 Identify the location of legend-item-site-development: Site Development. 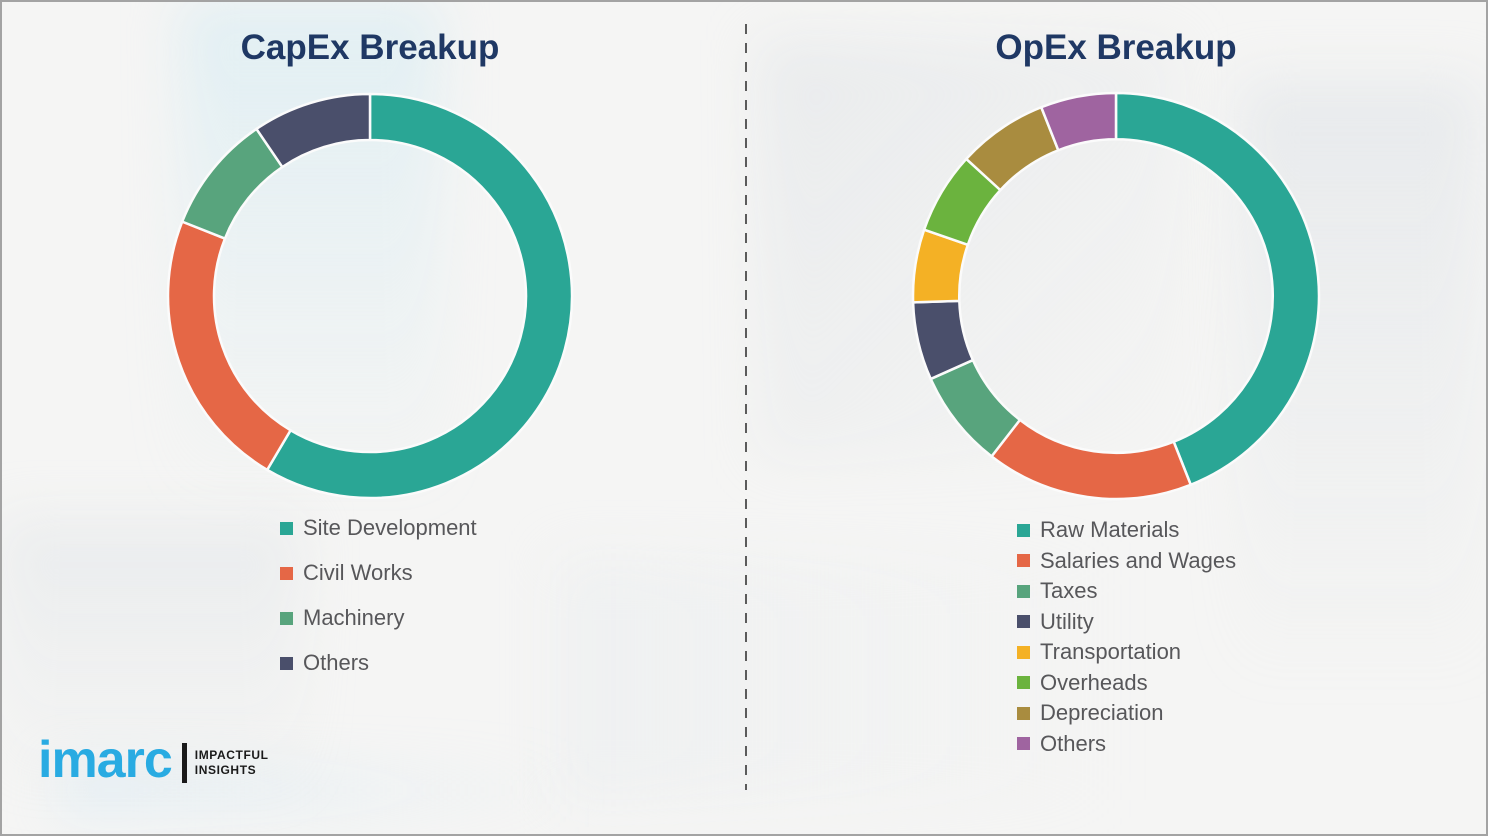
(378, 528).